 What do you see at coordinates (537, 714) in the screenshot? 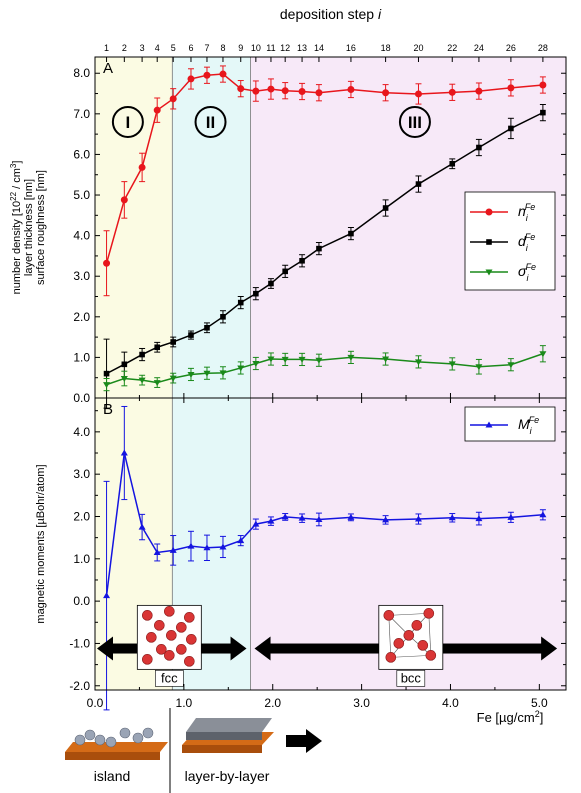
I see `bottom-axis-label-sup: 2` at bounding box center [537, 714].